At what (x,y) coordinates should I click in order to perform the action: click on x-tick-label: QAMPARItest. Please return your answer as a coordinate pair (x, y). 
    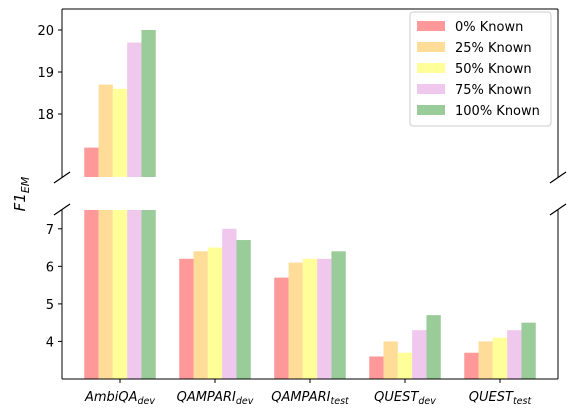
    Looking at the image, I should click on (310, 398).